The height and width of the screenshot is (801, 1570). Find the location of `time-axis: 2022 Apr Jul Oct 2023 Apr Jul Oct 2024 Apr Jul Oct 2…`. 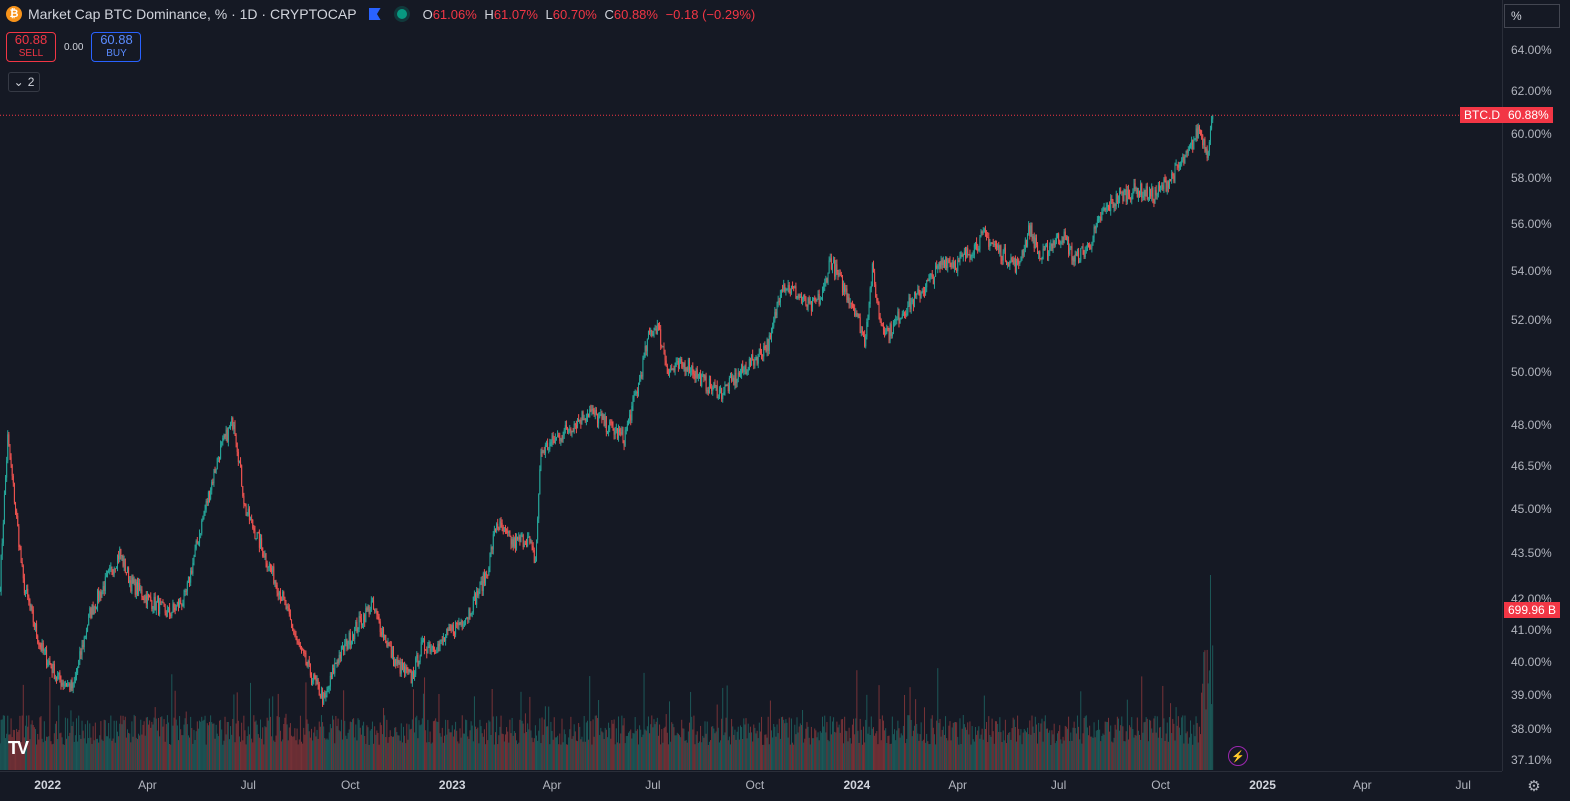

time-axis: 2022 Apr Jul Oct 2023 Apr Jul Oct 2024 Apr Jul Oct 2… is located at coordinates (751, 786).